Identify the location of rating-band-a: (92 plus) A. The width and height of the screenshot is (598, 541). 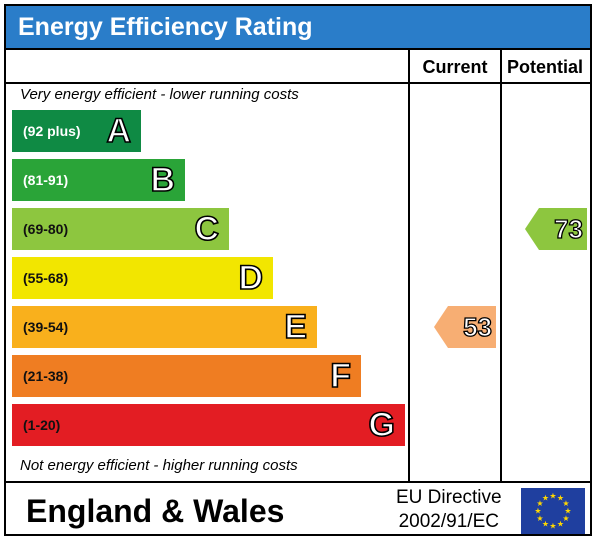
(76, 131).